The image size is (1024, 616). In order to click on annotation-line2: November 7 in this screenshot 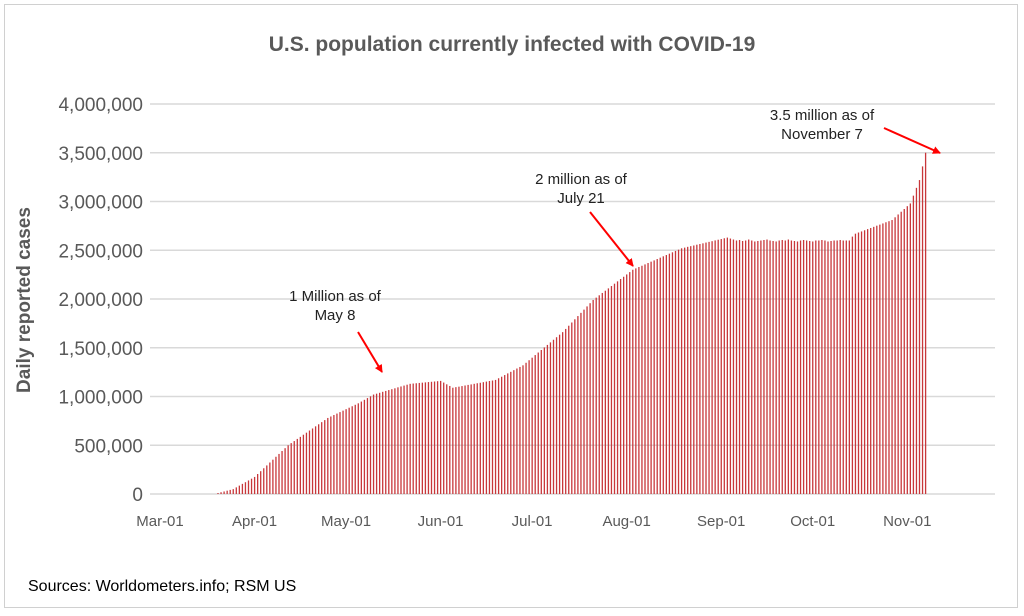, I will do `click(822, 134)`.